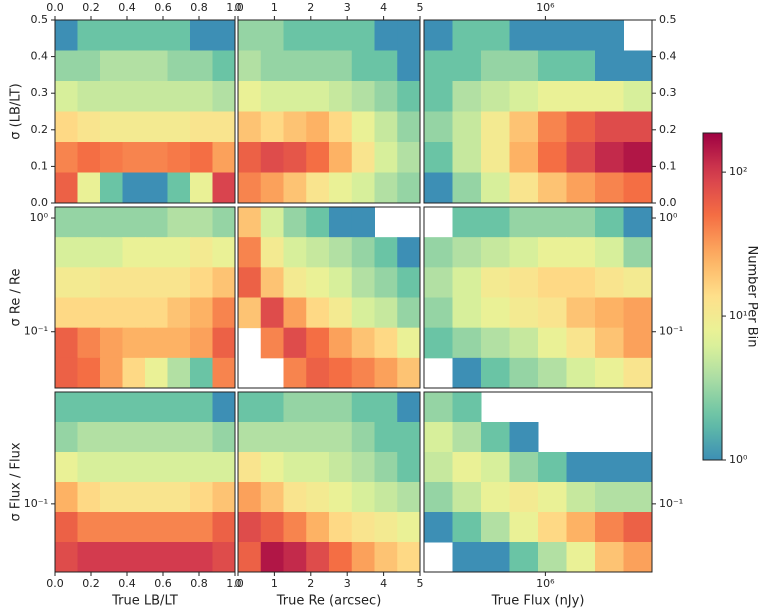  I want to click on panel-frame, so click(538, 297).